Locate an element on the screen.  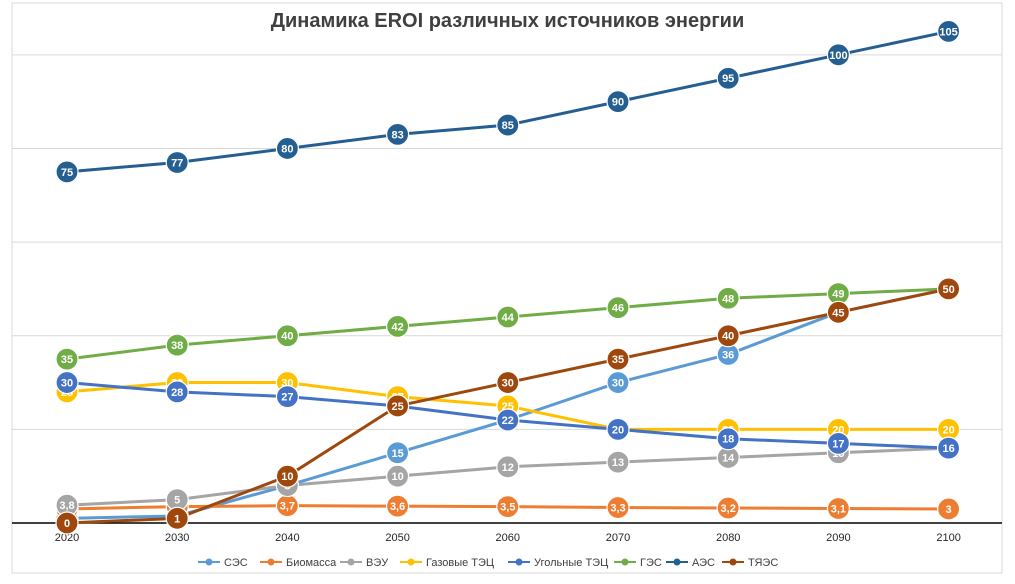
x-tick-label: 2100 is located at coordinates (948, 538).